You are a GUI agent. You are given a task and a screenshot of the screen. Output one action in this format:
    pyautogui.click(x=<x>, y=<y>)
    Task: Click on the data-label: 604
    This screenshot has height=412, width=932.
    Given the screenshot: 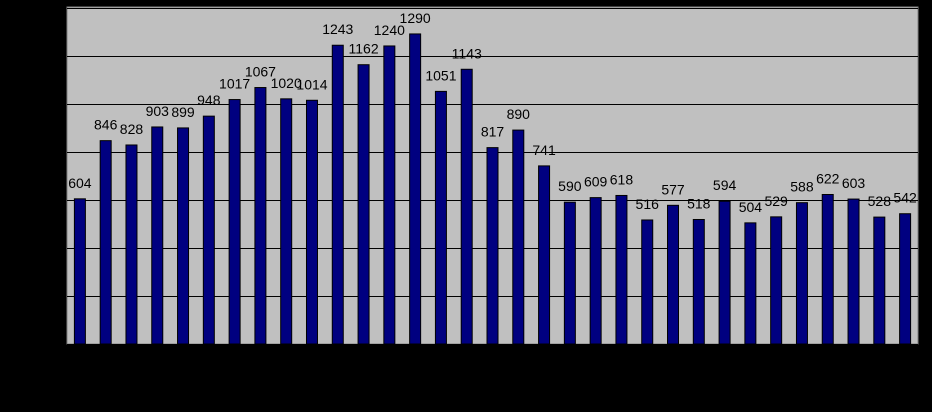 What is the action you would take?
    pyautogui.click(x=80, y=183)
    